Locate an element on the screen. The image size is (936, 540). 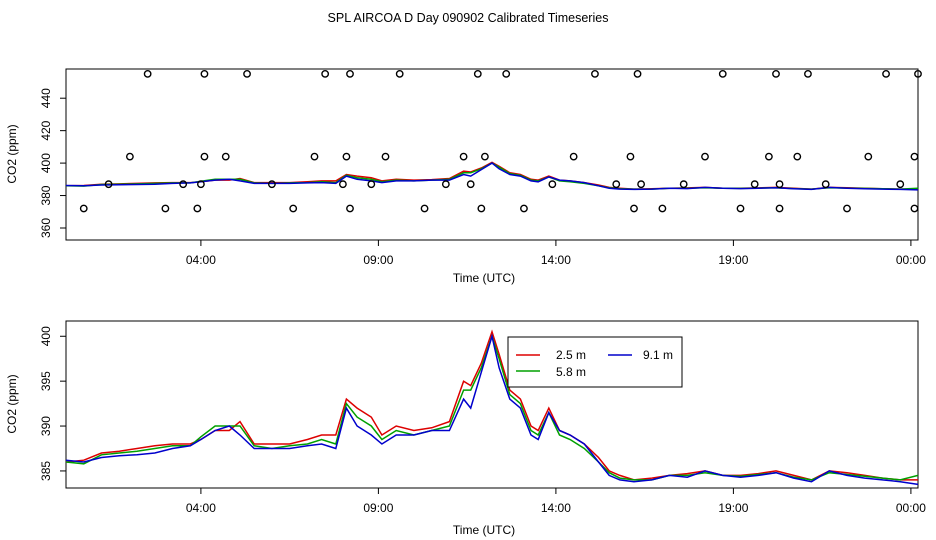
legend-label-9.1m: 9.1 m is located at coordinates (658, 355).